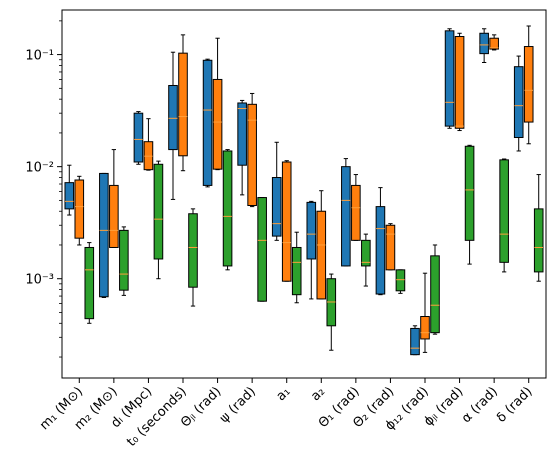 Image resolution: width=560 pixels, height=470 pixels. What do you see at coordinates (480, 405) in the screenshot?
I see `x-tick-label: α (rad)` at bounding box center [480, 405].